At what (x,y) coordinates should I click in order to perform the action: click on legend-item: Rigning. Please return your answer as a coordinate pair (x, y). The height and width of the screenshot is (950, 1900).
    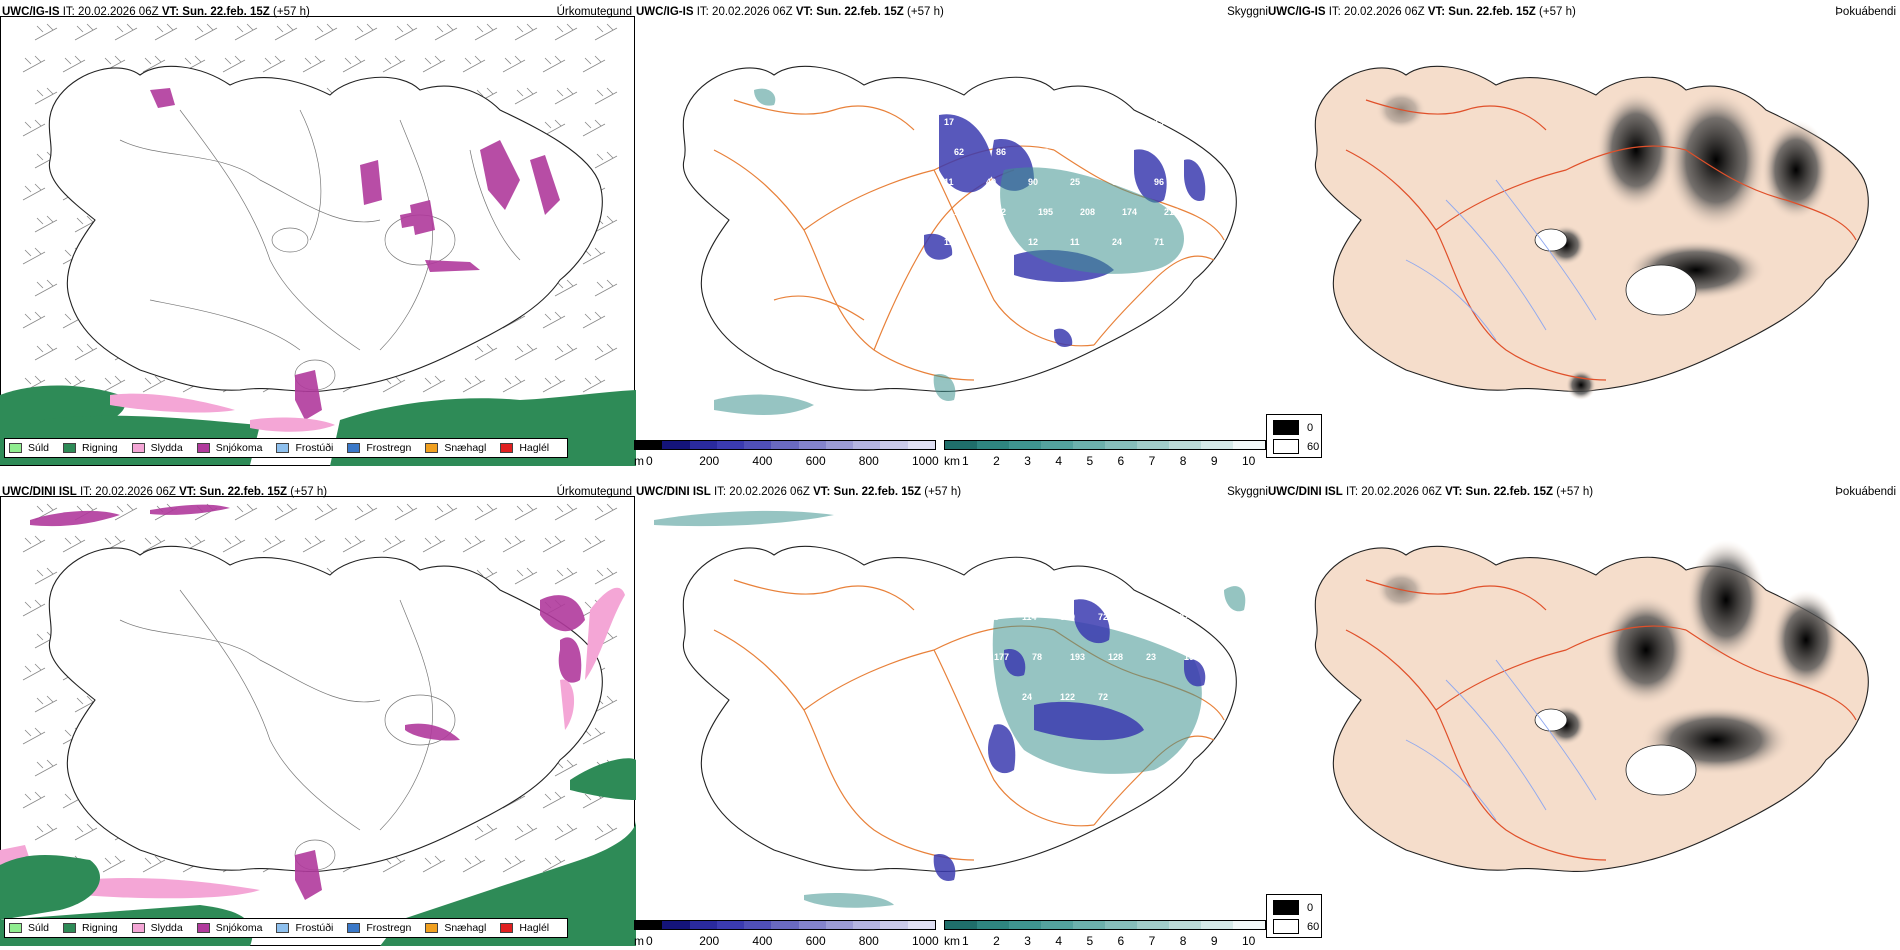
    Looking at the image, I should click on (90, 448).